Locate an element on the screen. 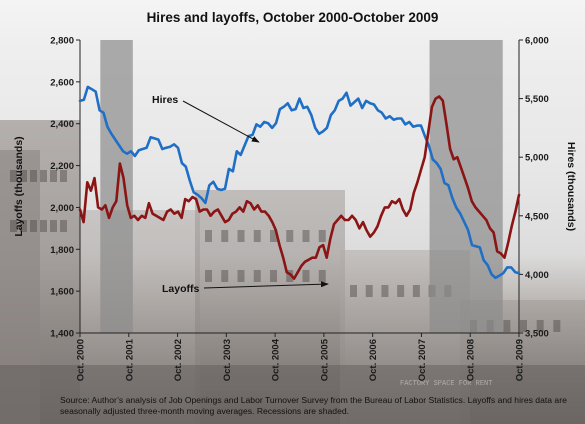  y-right-tick-label: 4,000 is located at coordinates (537, 275).